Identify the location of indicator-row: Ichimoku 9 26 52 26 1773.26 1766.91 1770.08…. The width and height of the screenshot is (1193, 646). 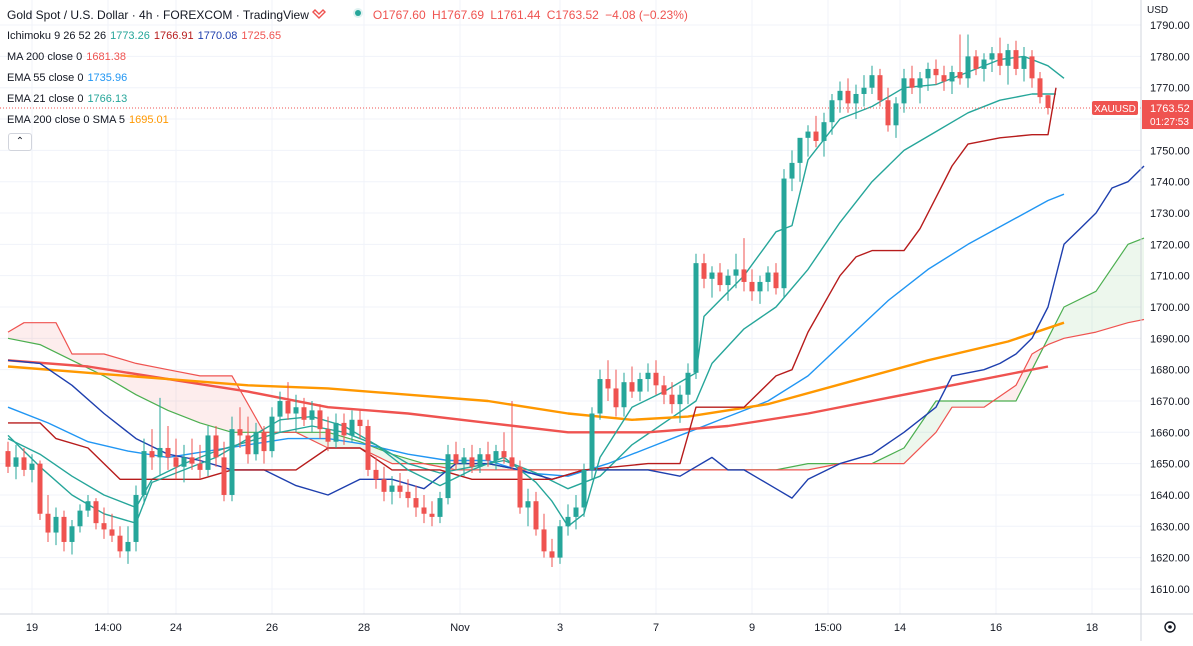
(349, 36).